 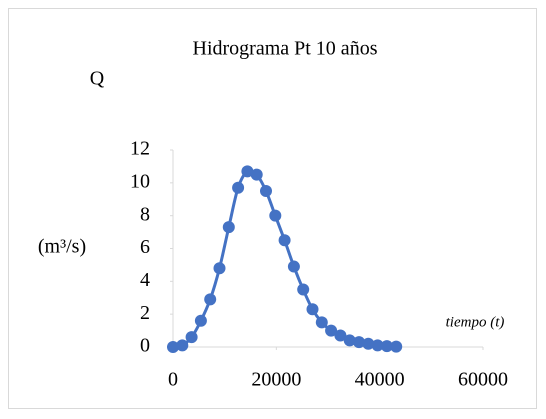 I want to click on chart-title: Hidrograma Pt 10 años, so click(x=285, y=49).